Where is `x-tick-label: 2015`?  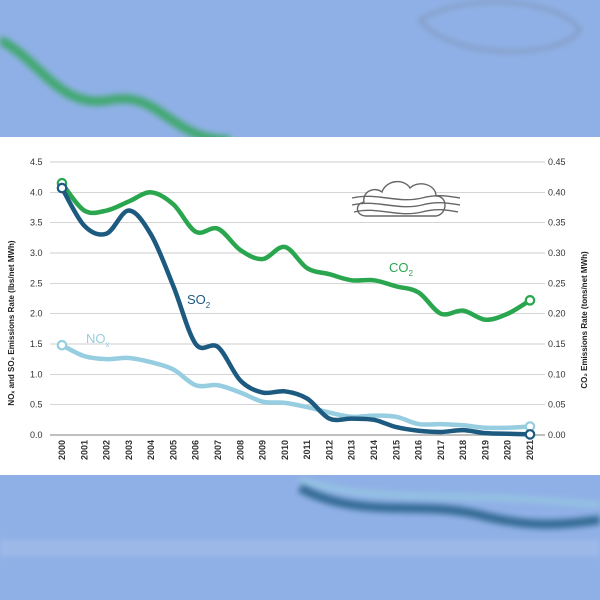 x-tick-label: 2015 is located at coordinates (396, 450).